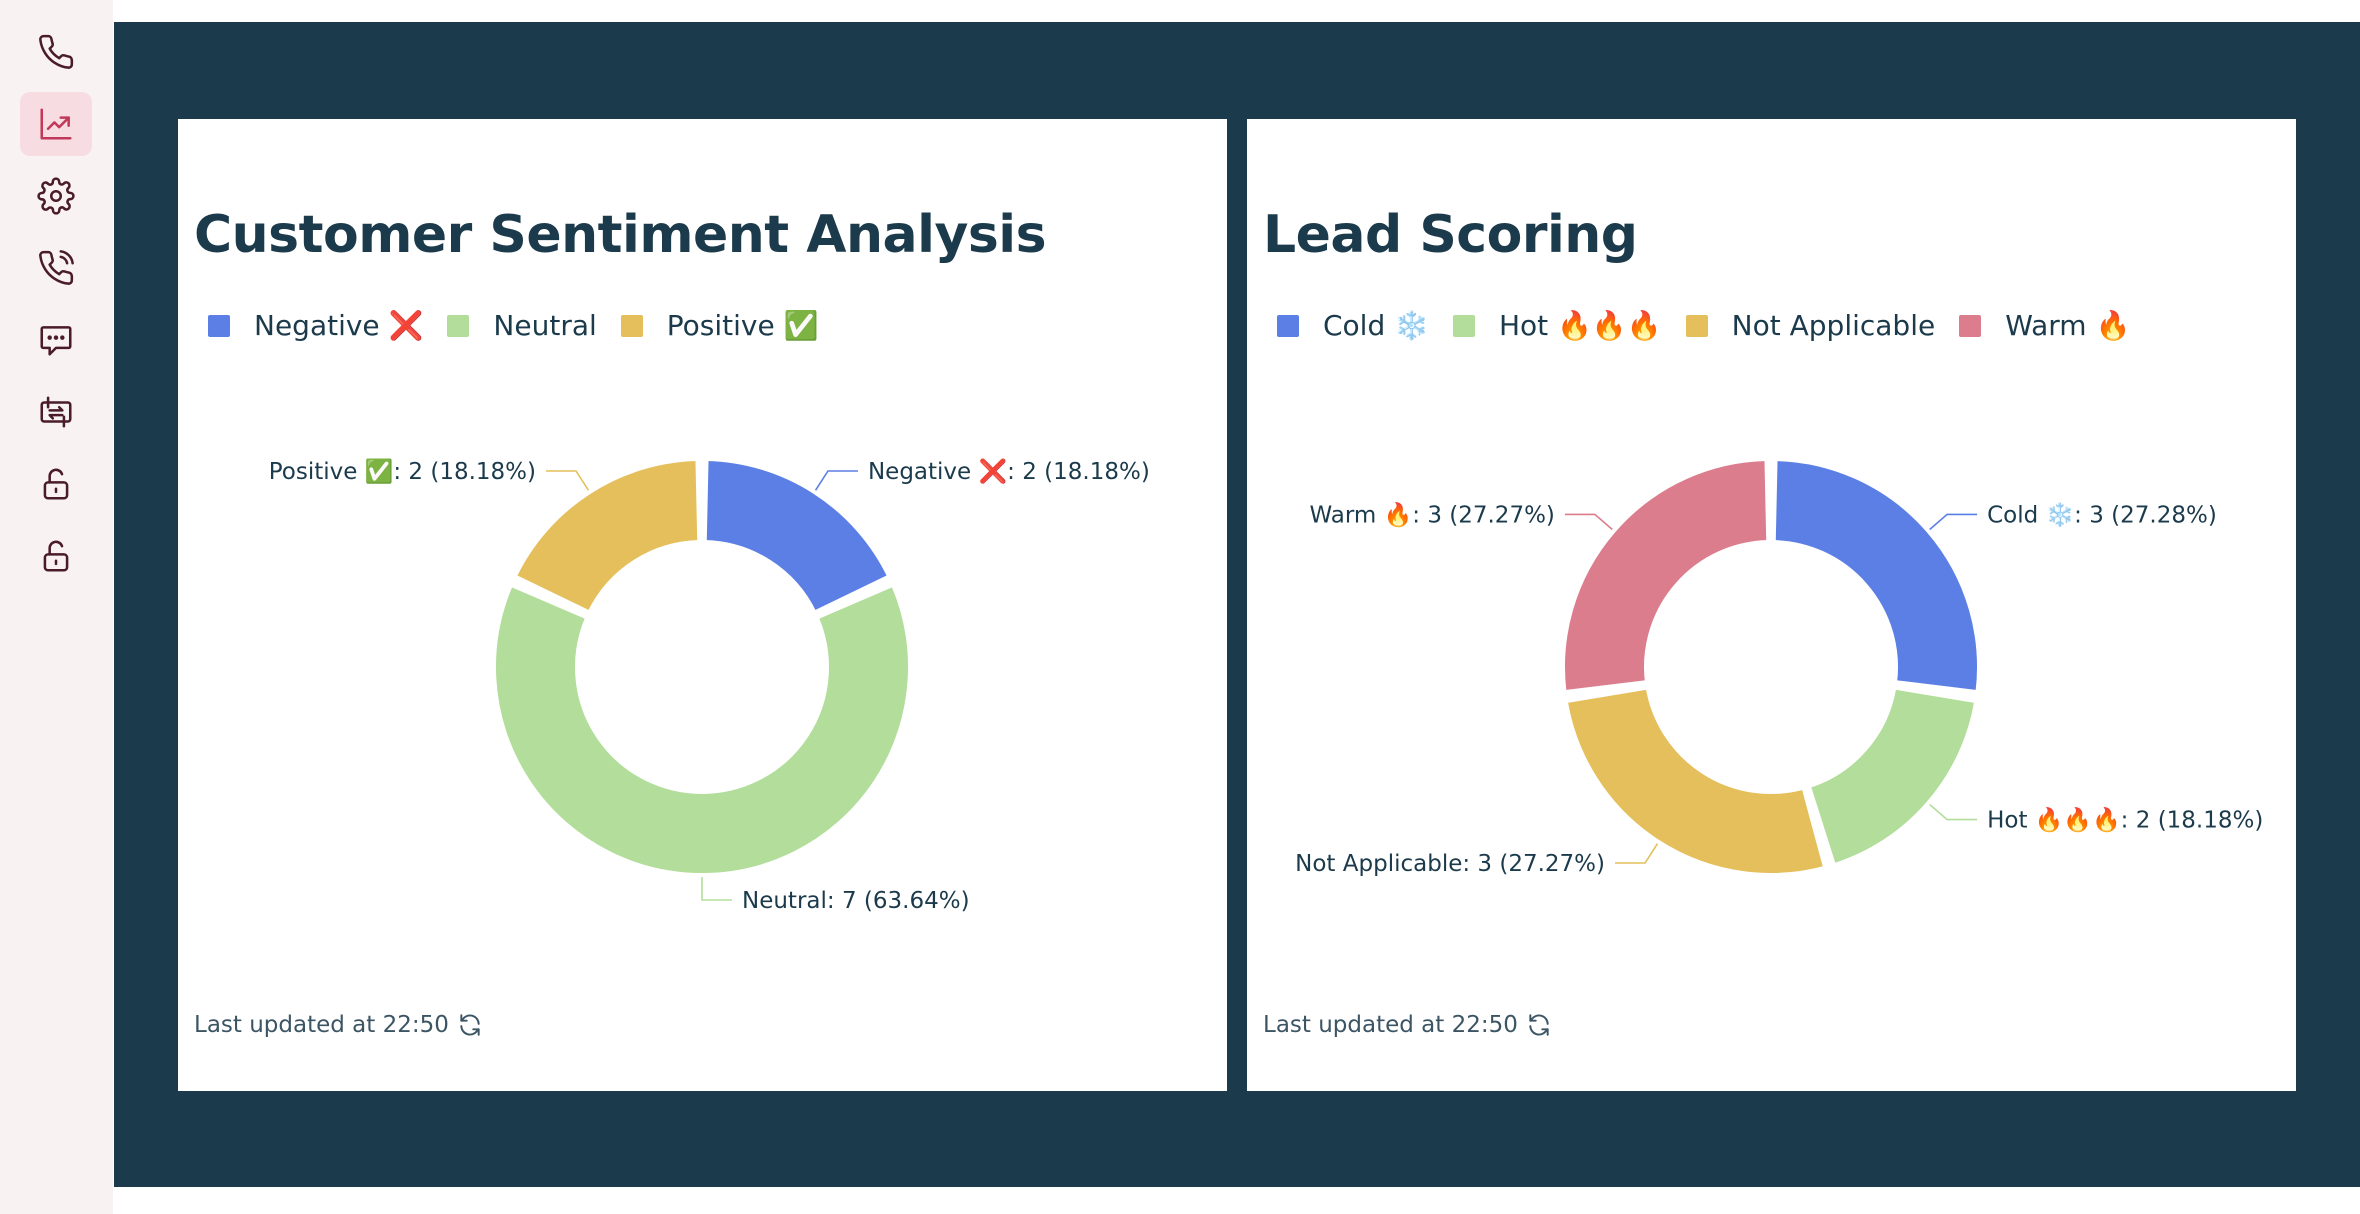 The width and height of the screenshot is (2360, 1214). What do you see at coordinates (856, 901) in the screenshot?
I see `slice-label: Neutral: 7 (63.64%)` at bounding box center [856, 901].